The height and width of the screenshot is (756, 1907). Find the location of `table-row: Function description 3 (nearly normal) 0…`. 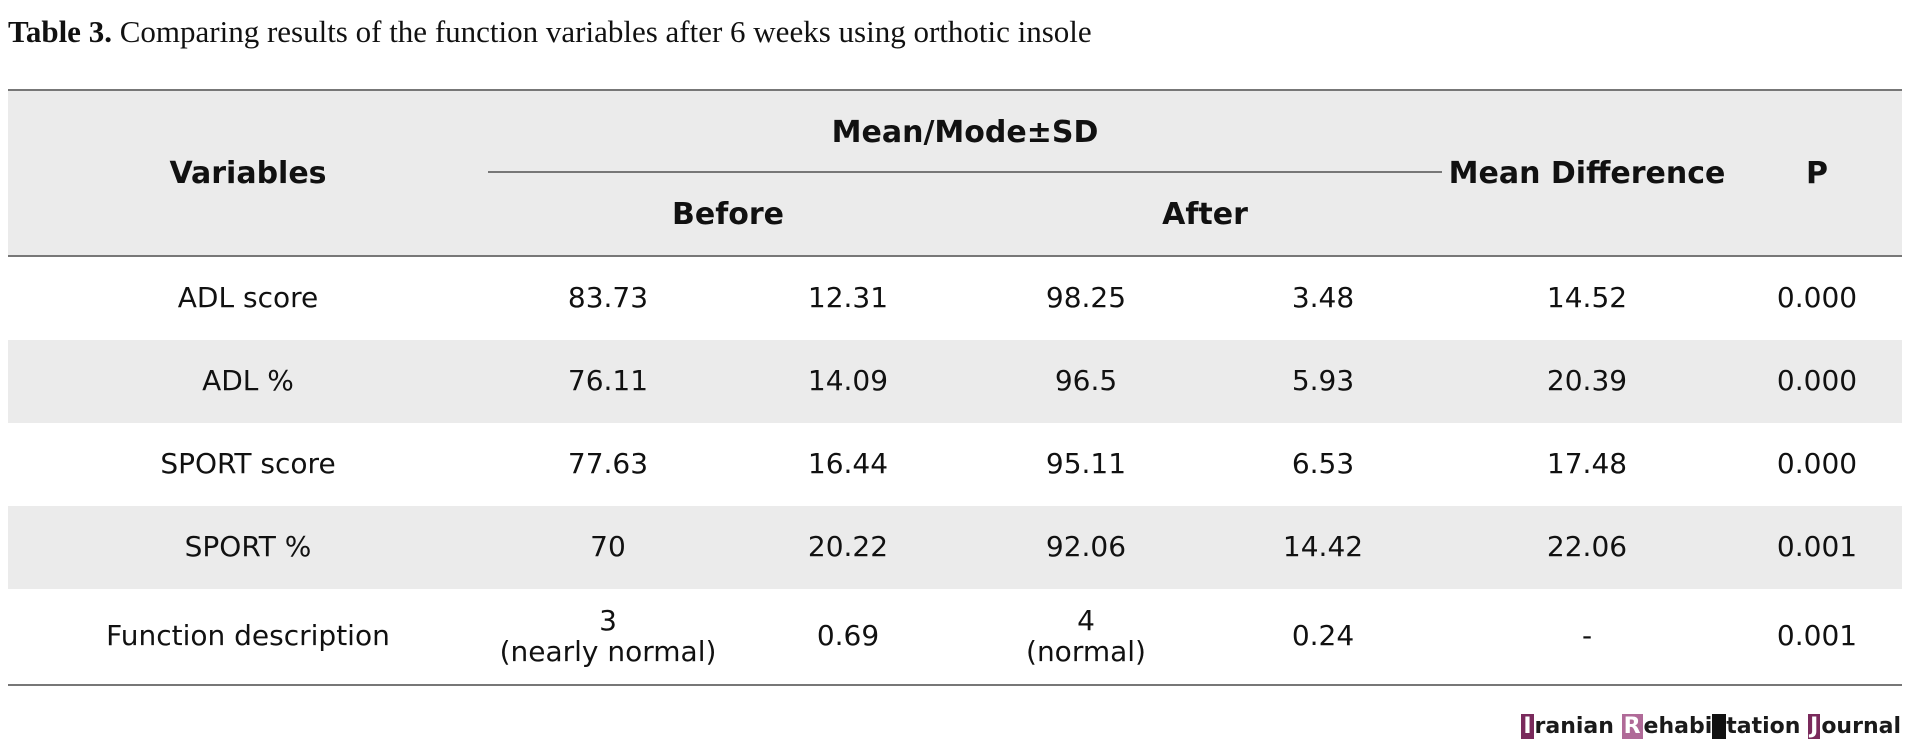

table-row: Function description 3 (nearly normal) 0… is located at coordinates (955, 637).